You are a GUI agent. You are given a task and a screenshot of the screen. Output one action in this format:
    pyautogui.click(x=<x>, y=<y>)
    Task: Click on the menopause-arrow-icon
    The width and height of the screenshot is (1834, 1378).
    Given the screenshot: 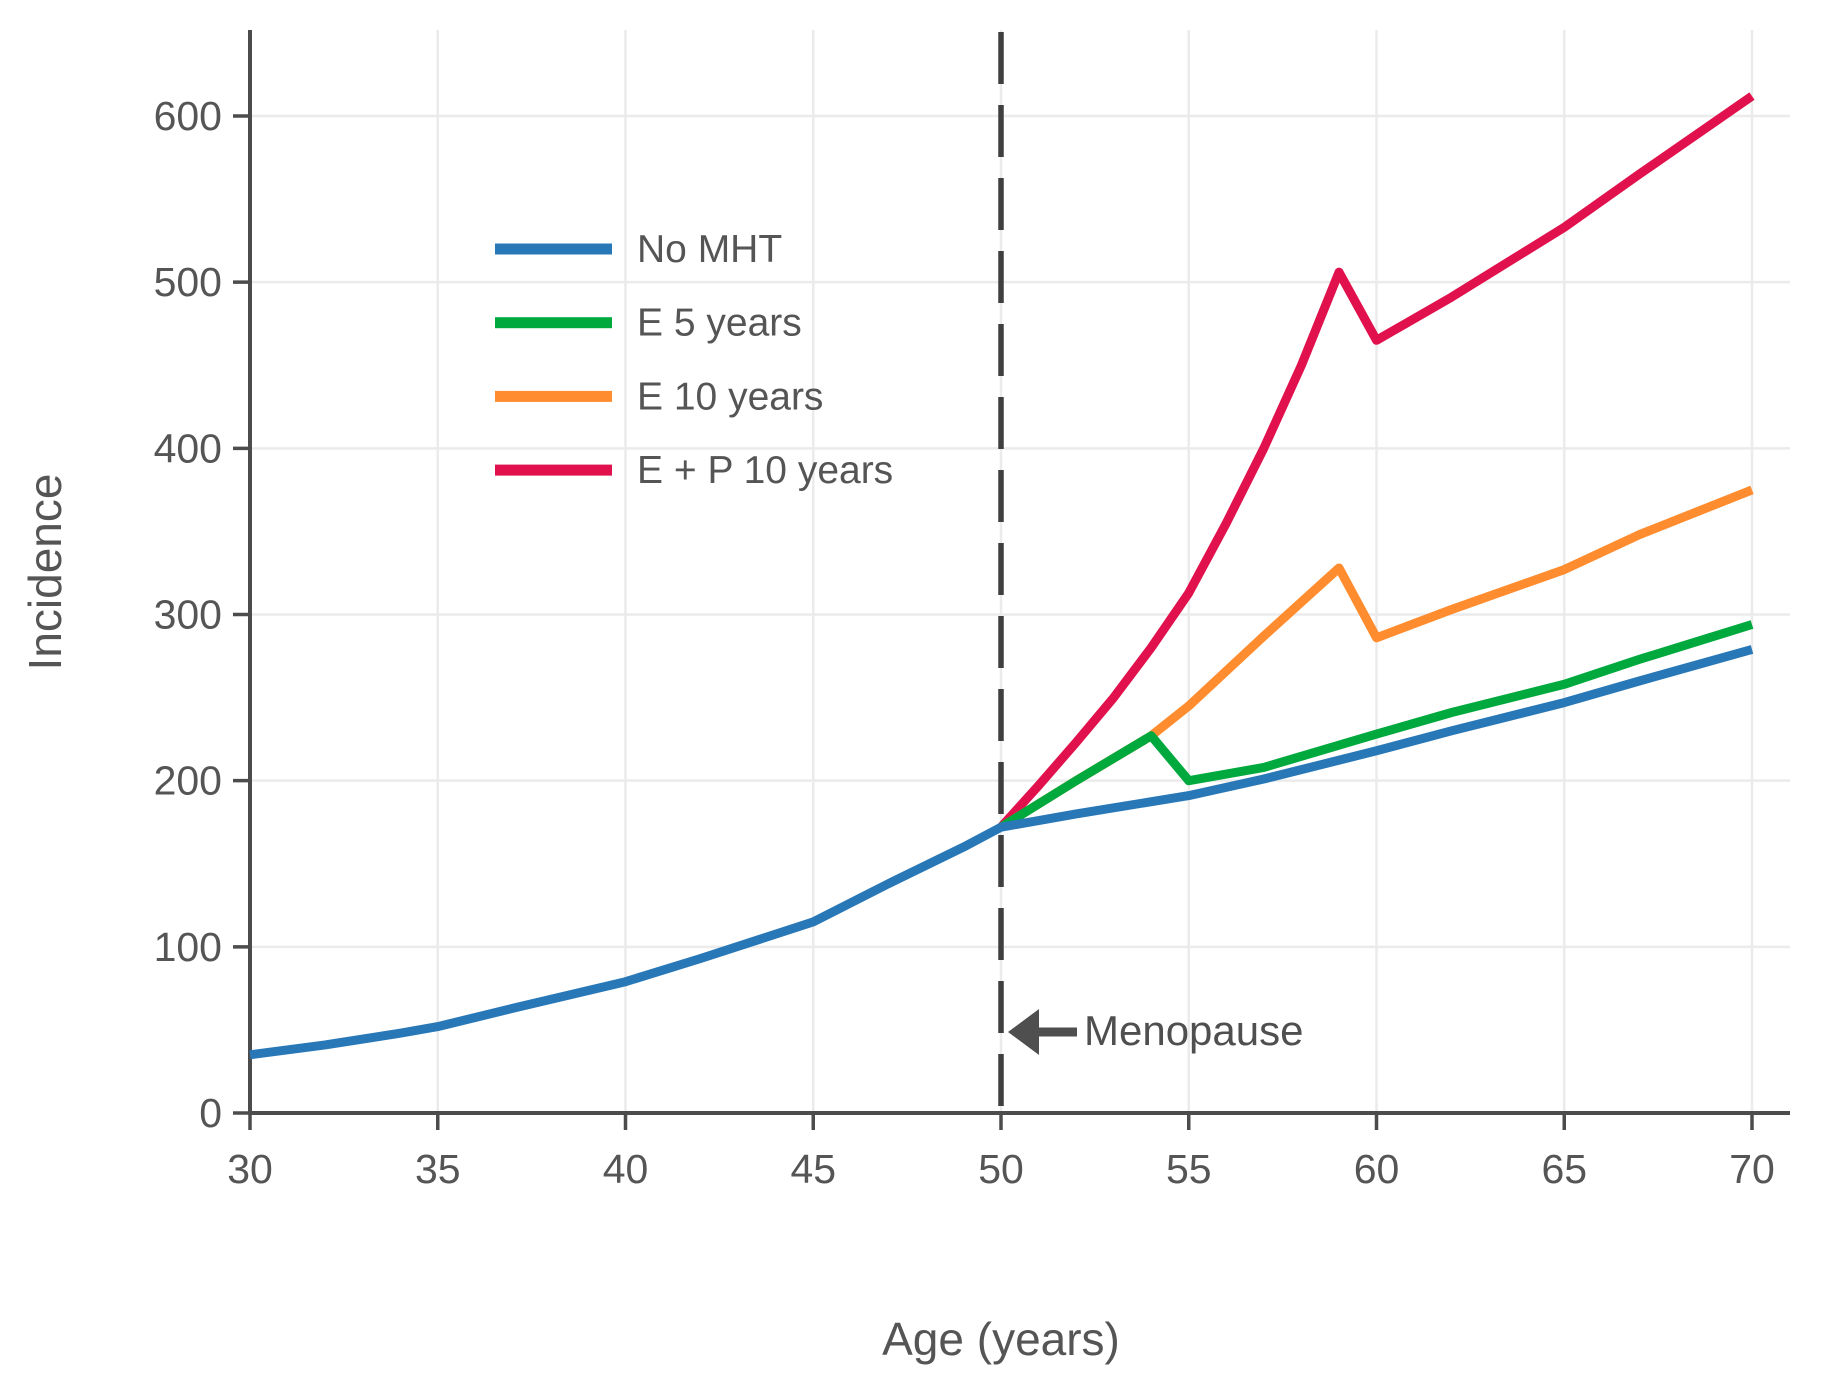 What is the action you would take?
    pyautogui.click(x=1042, y=1032)
    